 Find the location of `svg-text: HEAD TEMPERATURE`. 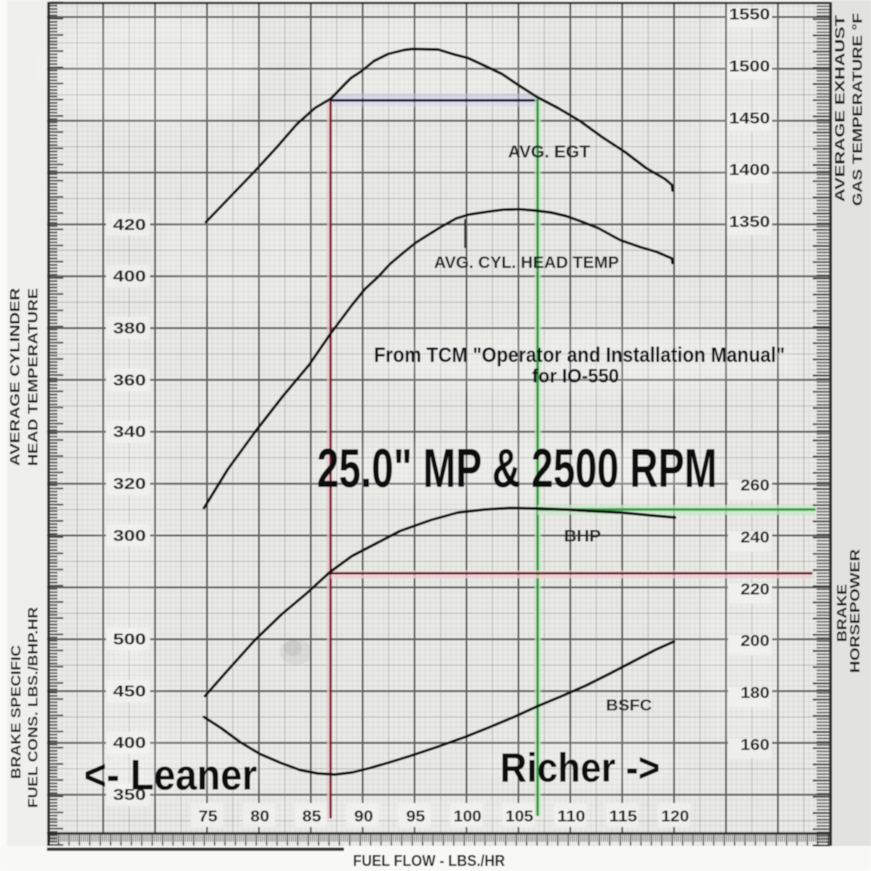

svg-text: HEAD TEMPERATURE is located at coordinates (33, 377).